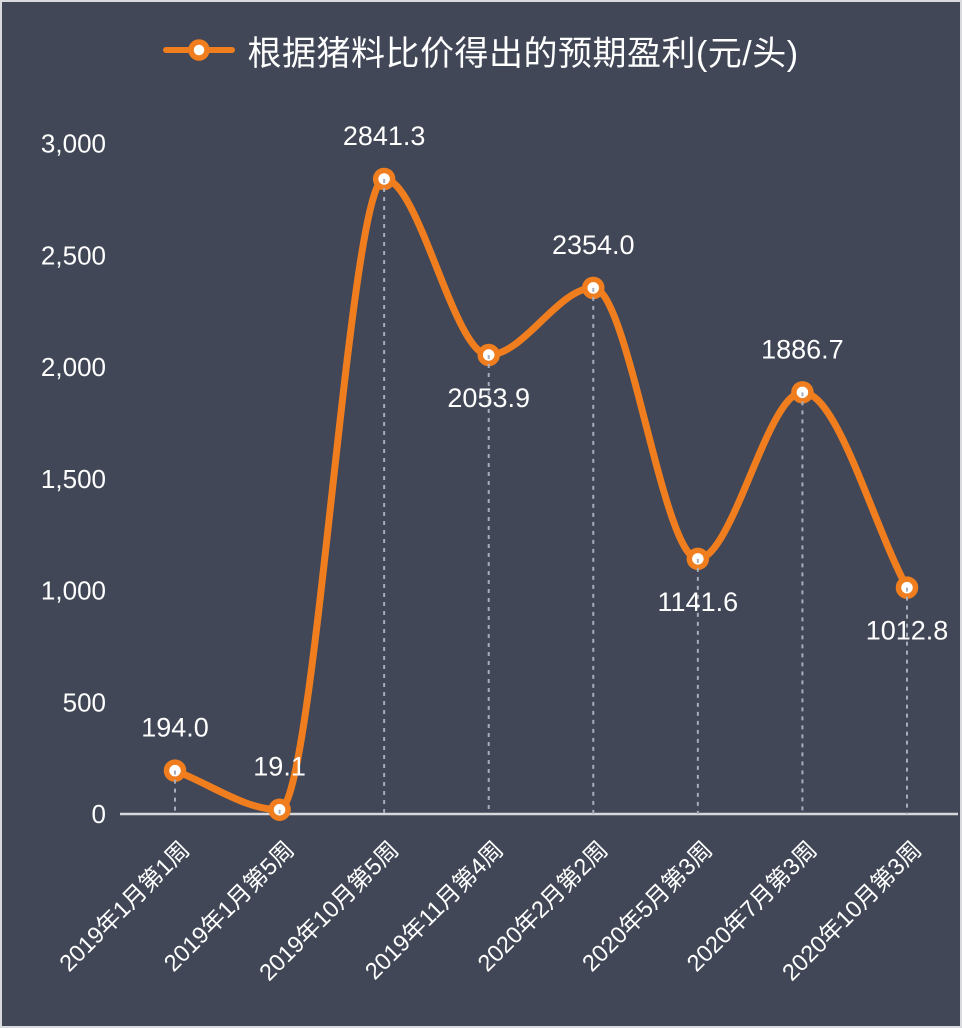 The image size is (962, 1028). Describe the element at coordinates (907, 631) in the screenshot. I see `value-label: 1012.8` at that location.